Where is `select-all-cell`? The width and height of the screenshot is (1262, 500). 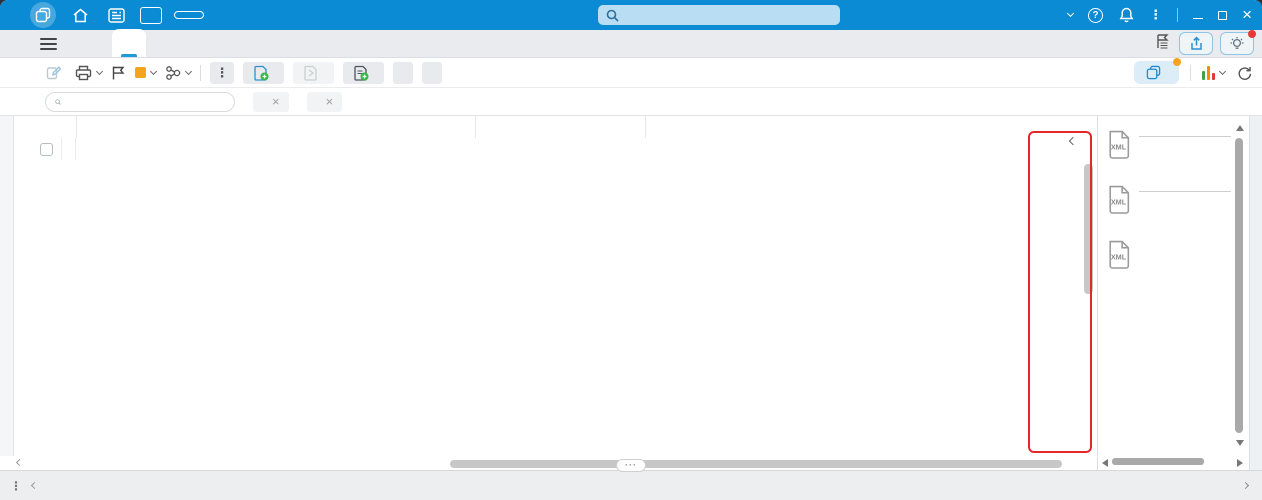 select-all-cell is located at coordinates (47, 149).